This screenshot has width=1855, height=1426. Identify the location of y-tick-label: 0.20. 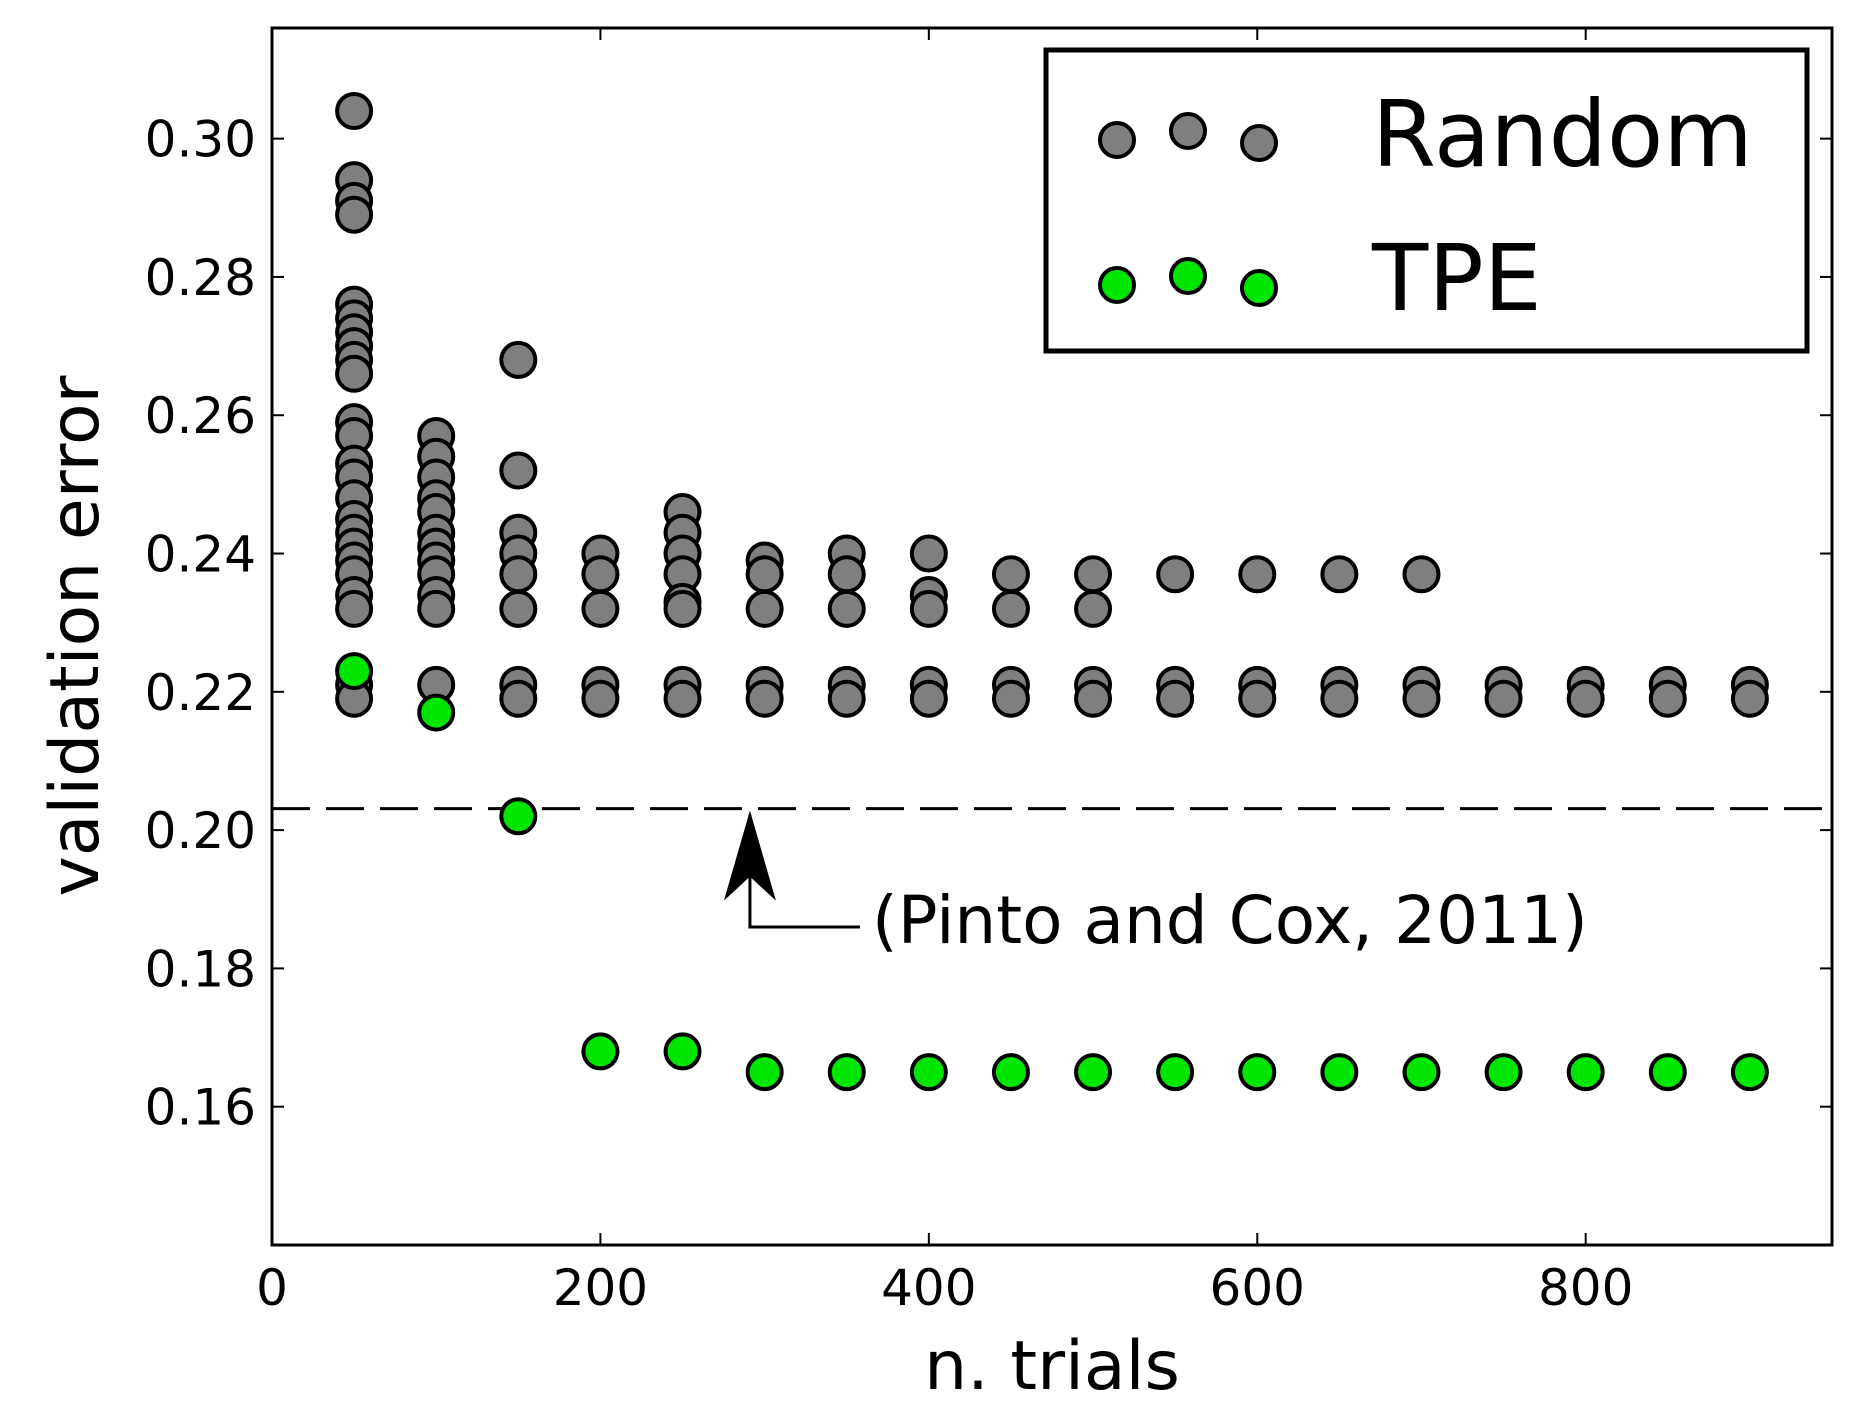
(200, 831).